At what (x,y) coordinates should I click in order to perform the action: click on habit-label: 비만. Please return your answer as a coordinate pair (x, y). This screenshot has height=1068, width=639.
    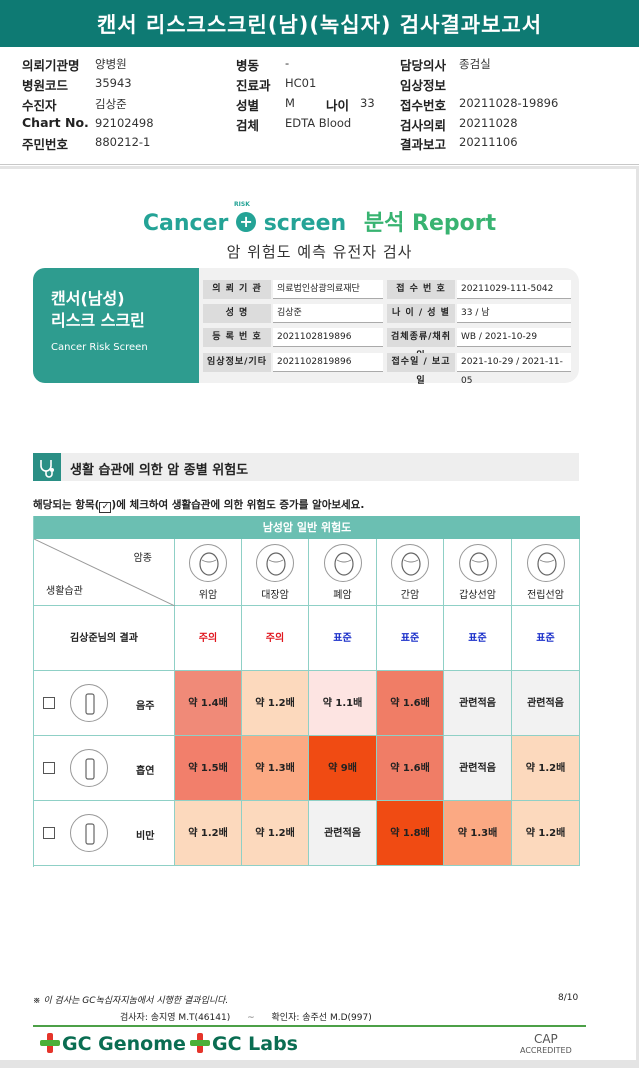
    Looking at the image, I should click on (145, 836).